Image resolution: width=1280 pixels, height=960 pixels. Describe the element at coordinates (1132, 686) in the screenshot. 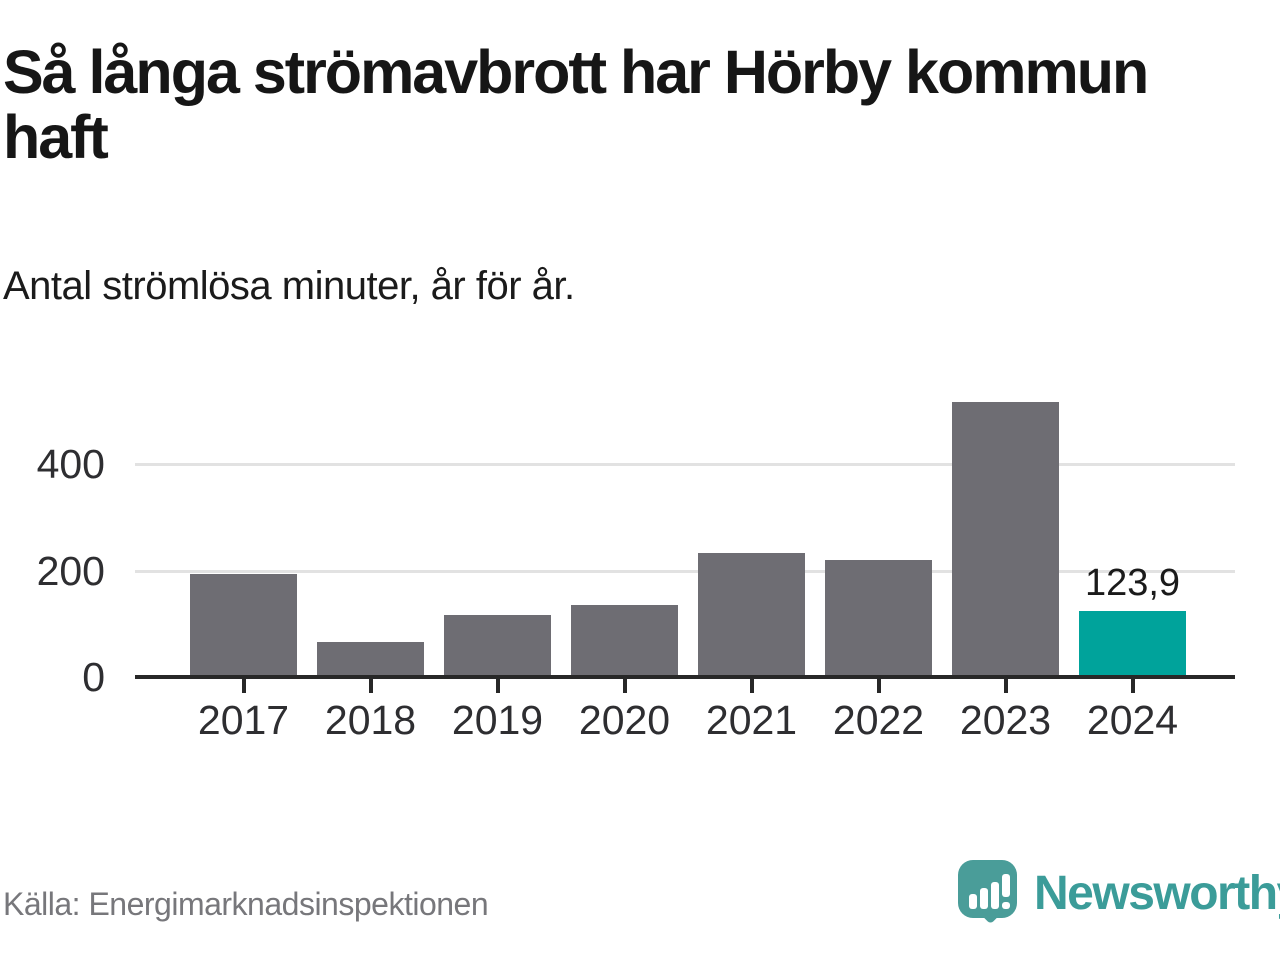

I see `x-tick-2024` at that location.